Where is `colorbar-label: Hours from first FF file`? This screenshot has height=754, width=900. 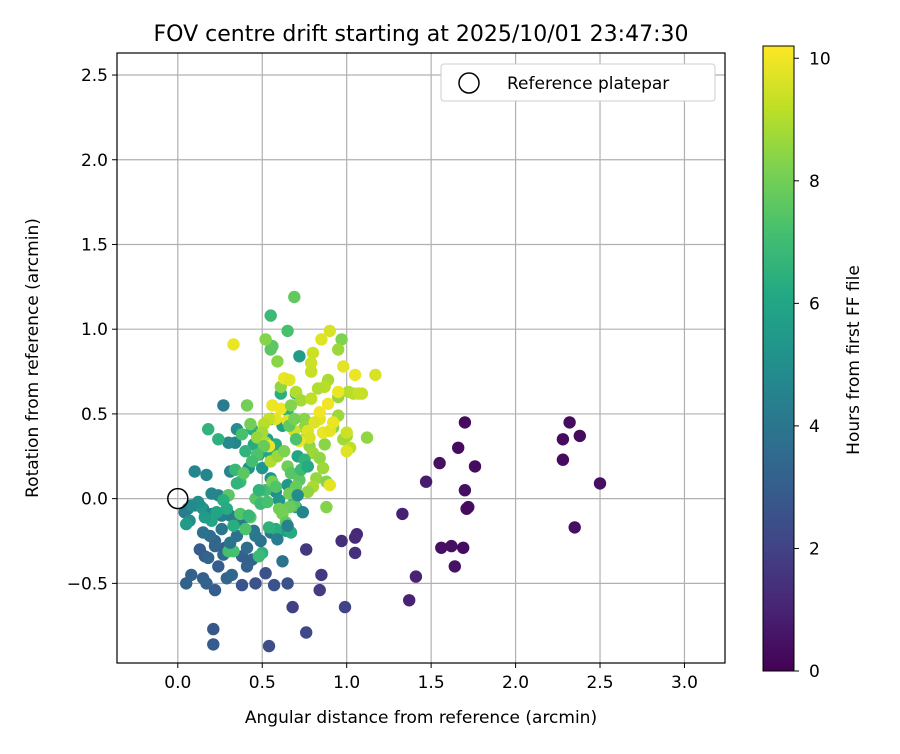
colorbar-label: Hours from first FF file is located at coordinates (854, 360).